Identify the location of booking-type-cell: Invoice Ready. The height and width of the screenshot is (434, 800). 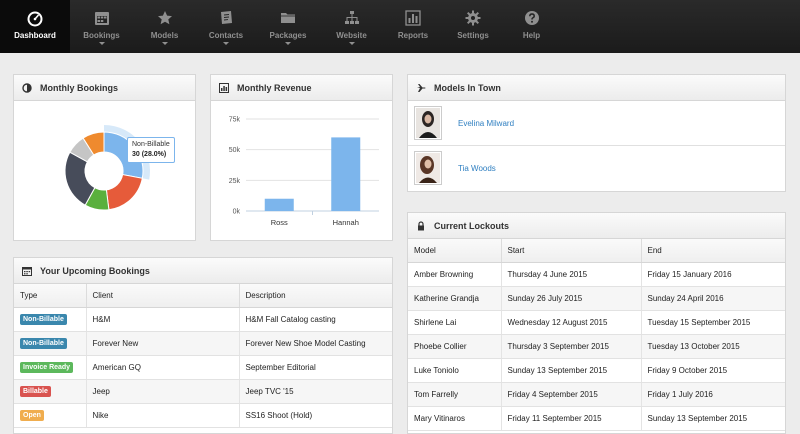
(50, 367).